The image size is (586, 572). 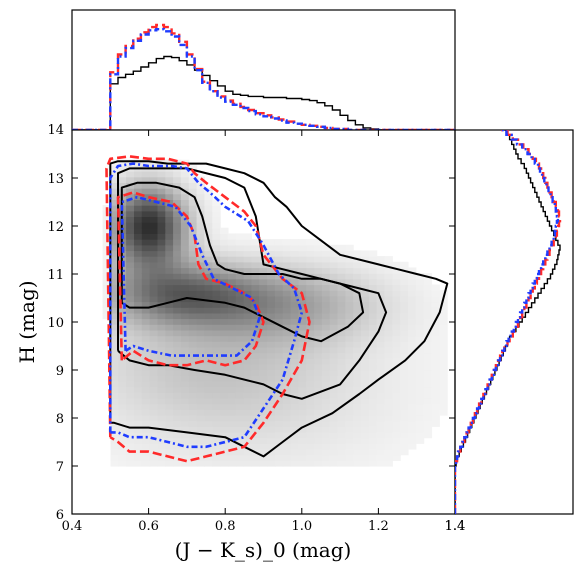 I want to click on y-tick-label: 8, so click(x=60, y=419).